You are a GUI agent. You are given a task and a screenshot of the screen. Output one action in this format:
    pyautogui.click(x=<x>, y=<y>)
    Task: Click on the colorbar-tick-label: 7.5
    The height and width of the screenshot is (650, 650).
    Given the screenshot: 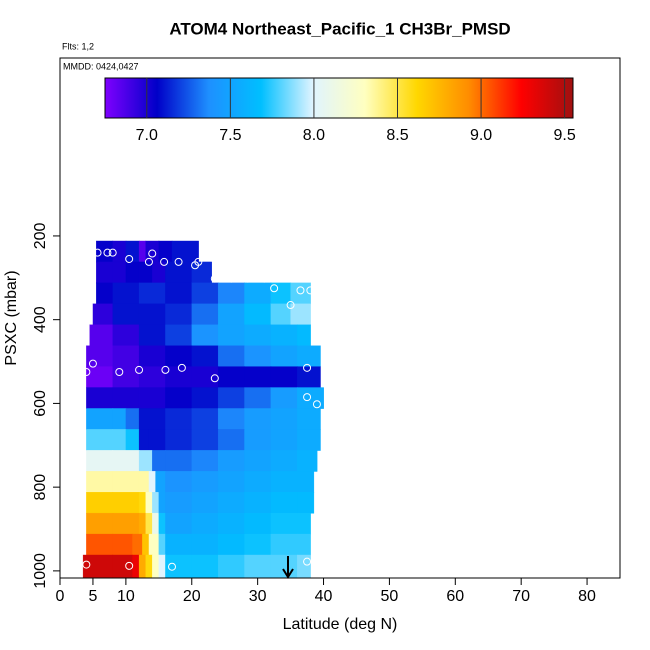 What is the action you would take?
    pyautogui.click(x=230, y=135)
    